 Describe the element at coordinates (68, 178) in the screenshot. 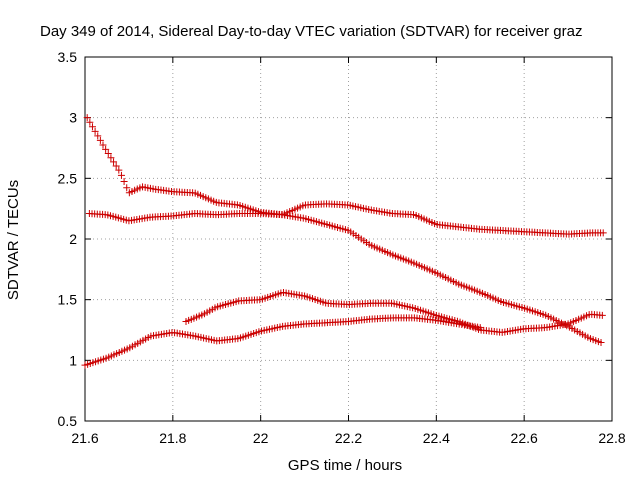

I see `y-tick-label: 2.5` at that location.